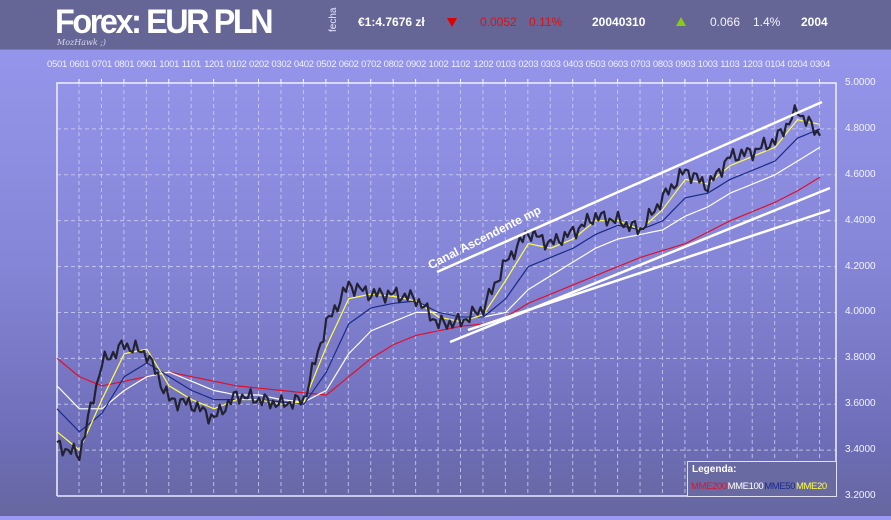  Describe the element at coordinates (860, 220) in the screenshot. I see `y-tick-label: 4.4000` at that location.